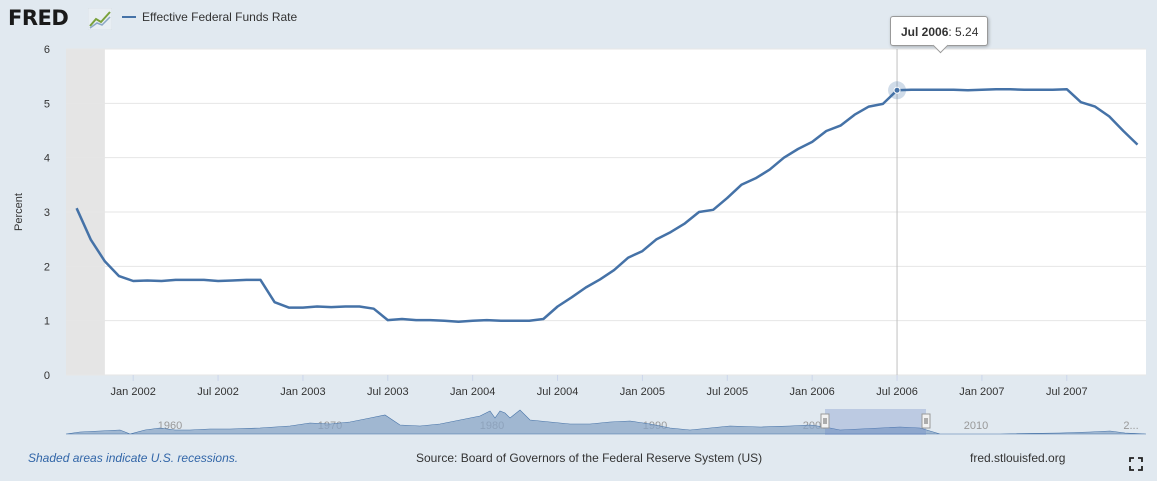 Image resolution: width=1157 pixels, height=481 pixels. Describe the element at coordinates (47, 104) in the screenshot. I see `y-tick-label: 5` at that location.